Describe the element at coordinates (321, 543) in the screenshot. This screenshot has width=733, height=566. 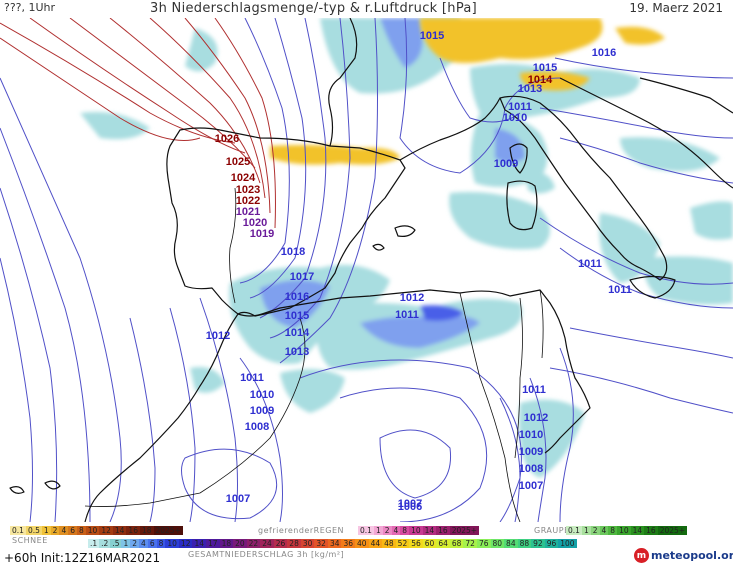
I see `legend-swatch: 32` at that location.